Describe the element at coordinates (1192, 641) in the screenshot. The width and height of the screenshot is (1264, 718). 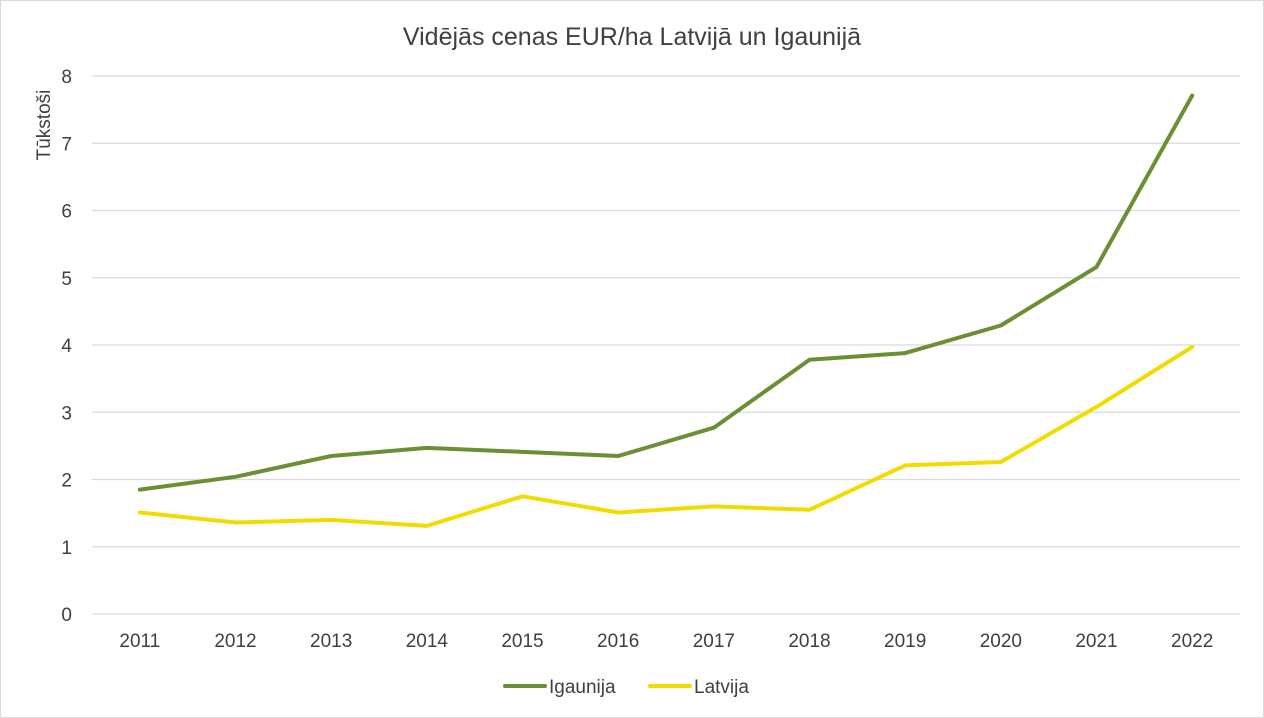
I see `x-tick-label: 2022` at that location.